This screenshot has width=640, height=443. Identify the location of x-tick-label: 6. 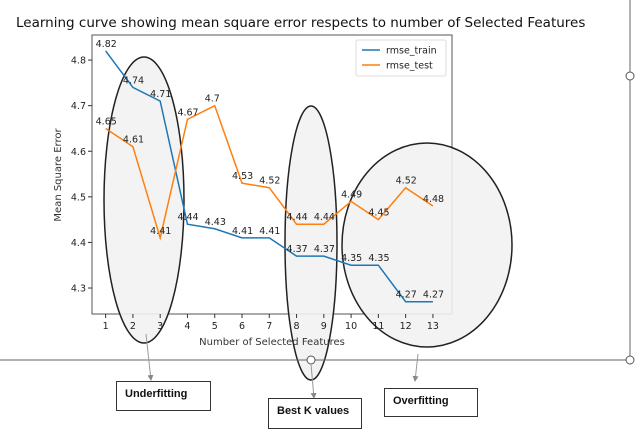
(242, 326).